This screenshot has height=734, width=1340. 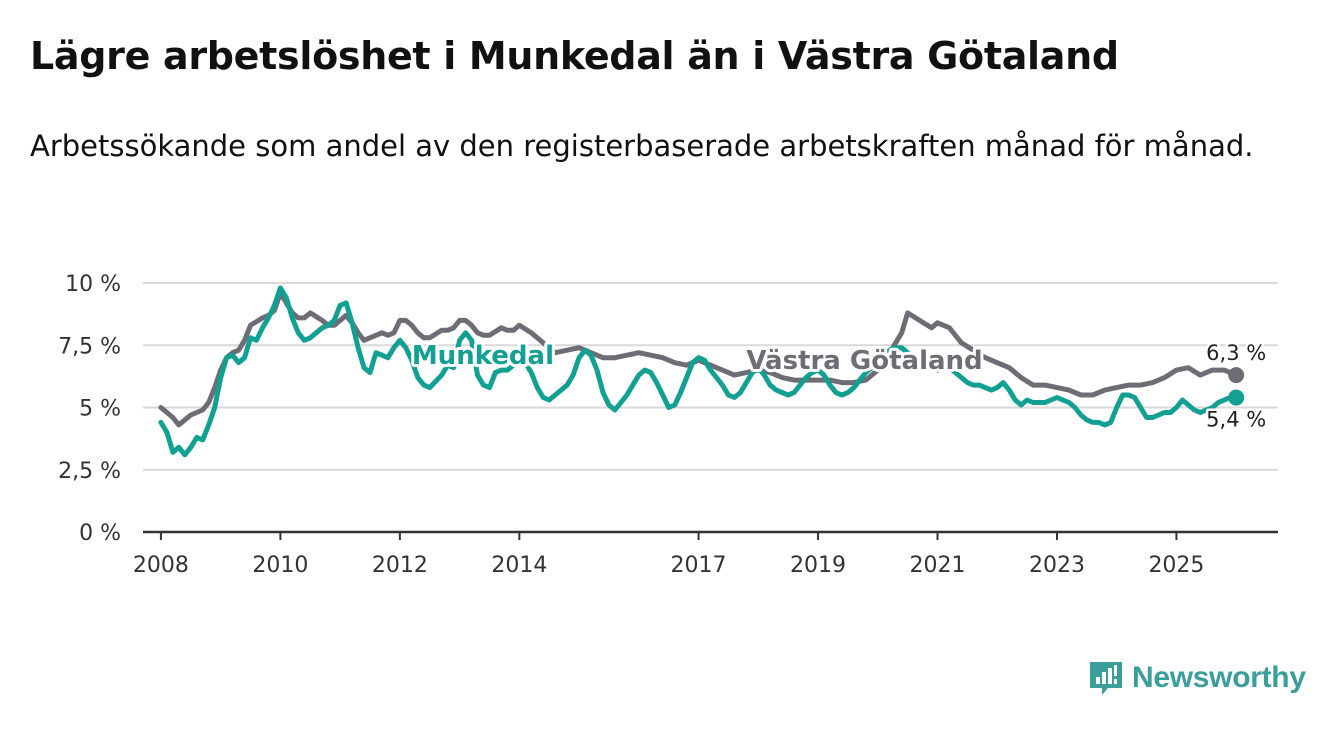 What do you see at coordinates (93, 284) in the screenshot?
I see `y-tick-label: 10 %` at bounding box center [93, 284].